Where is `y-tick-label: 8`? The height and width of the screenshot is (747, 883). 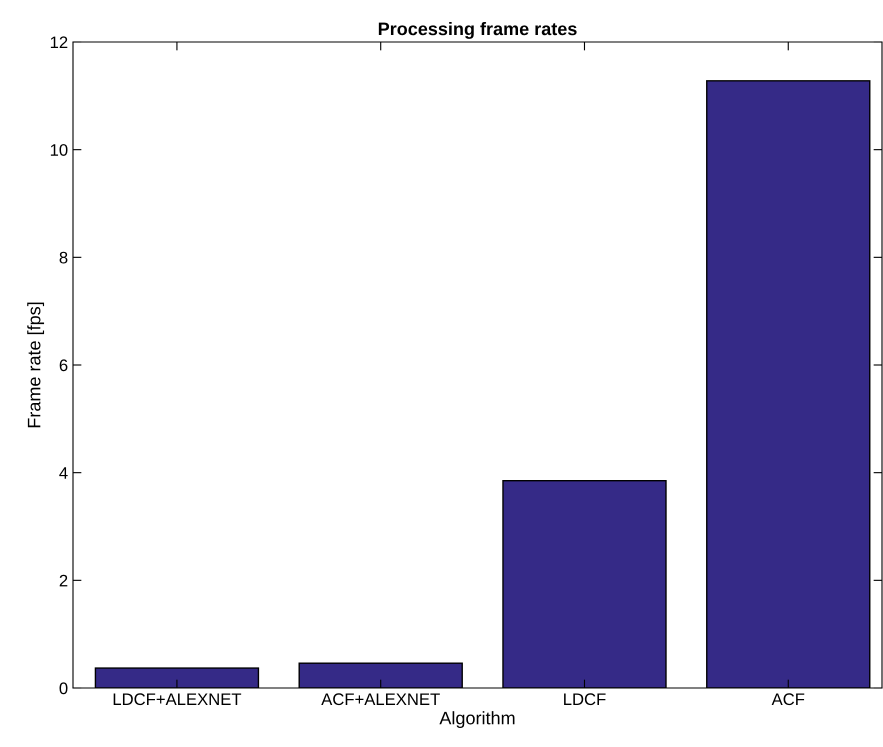 y-tick-label: 8 is located at coordinates (64, 258).